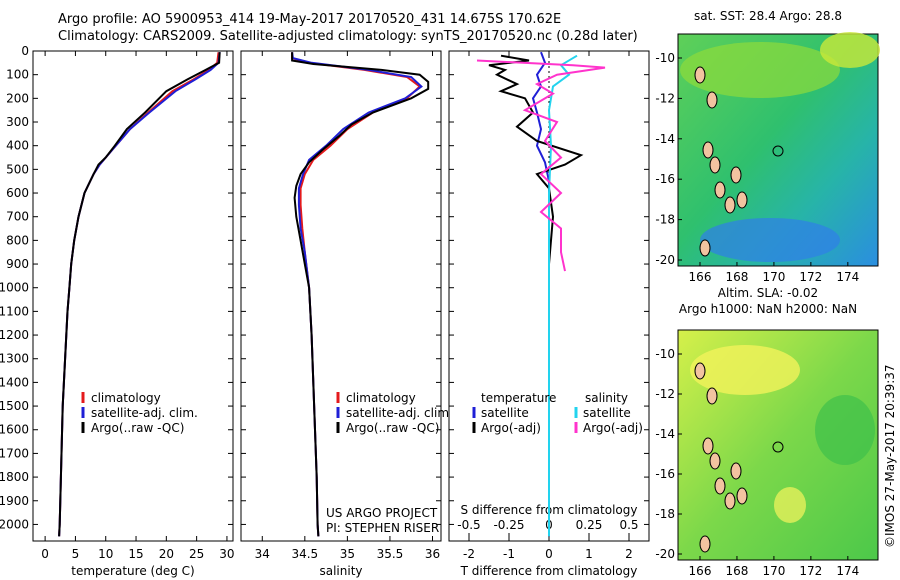 Image resolution: width=900 pixels, height=580 pixels. What do you see at coordinates (382, 528) in the screenshot?
I see `credit-line2: PI: STEPHEN RISER` at bounding box center [382, 528].